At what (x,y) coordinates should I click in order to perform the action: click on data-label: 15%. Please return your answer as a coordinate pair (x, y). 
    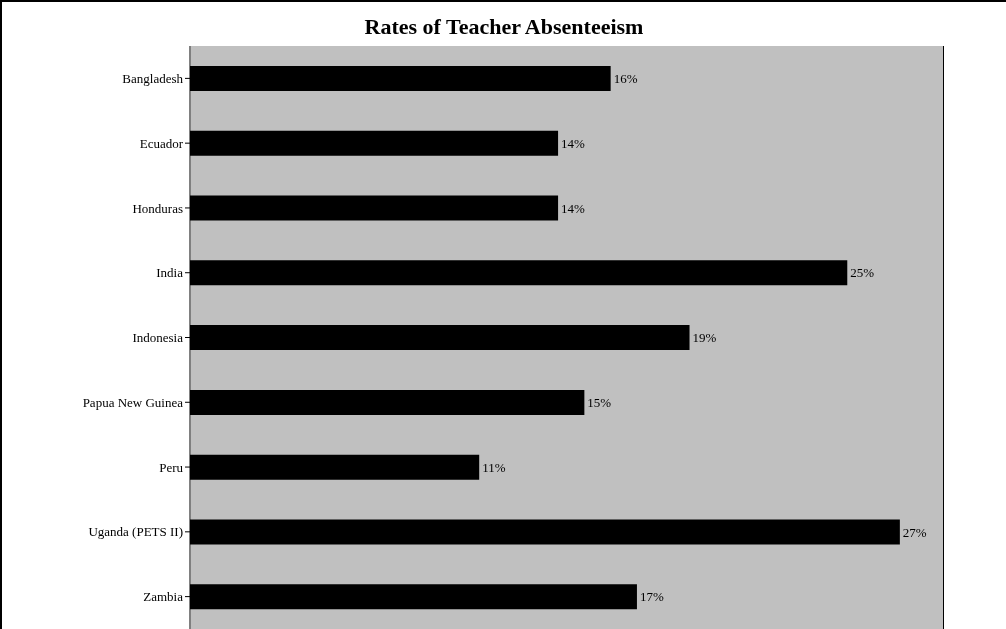
    Looking at the image, I should click on (599, 402).